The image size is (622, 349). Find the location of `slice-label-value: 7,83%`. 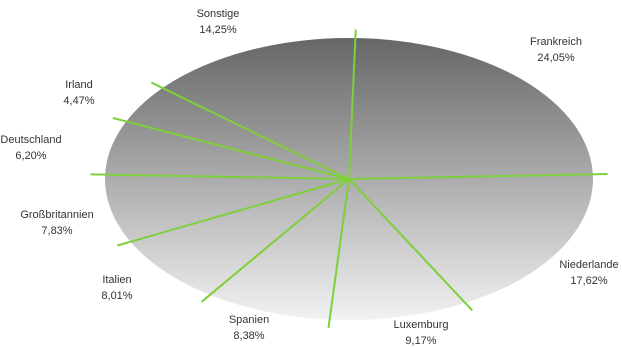

slice-label-value: 7,83% is located at coordinates (56, 231).